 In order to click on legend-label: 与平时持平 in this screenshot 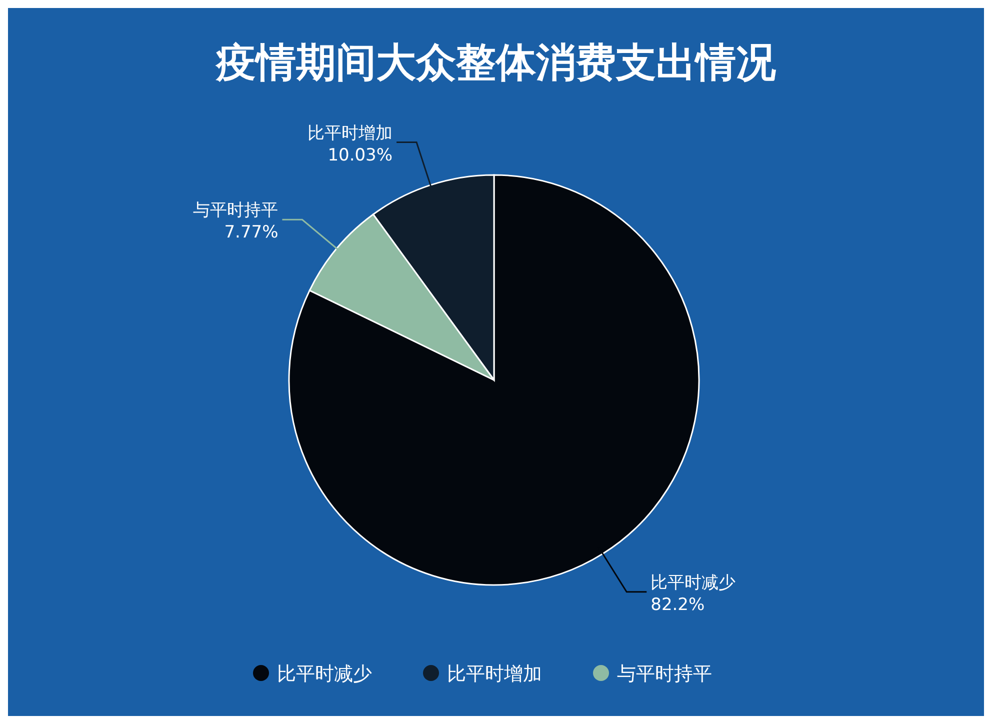, I will do `click(664, 674)`.